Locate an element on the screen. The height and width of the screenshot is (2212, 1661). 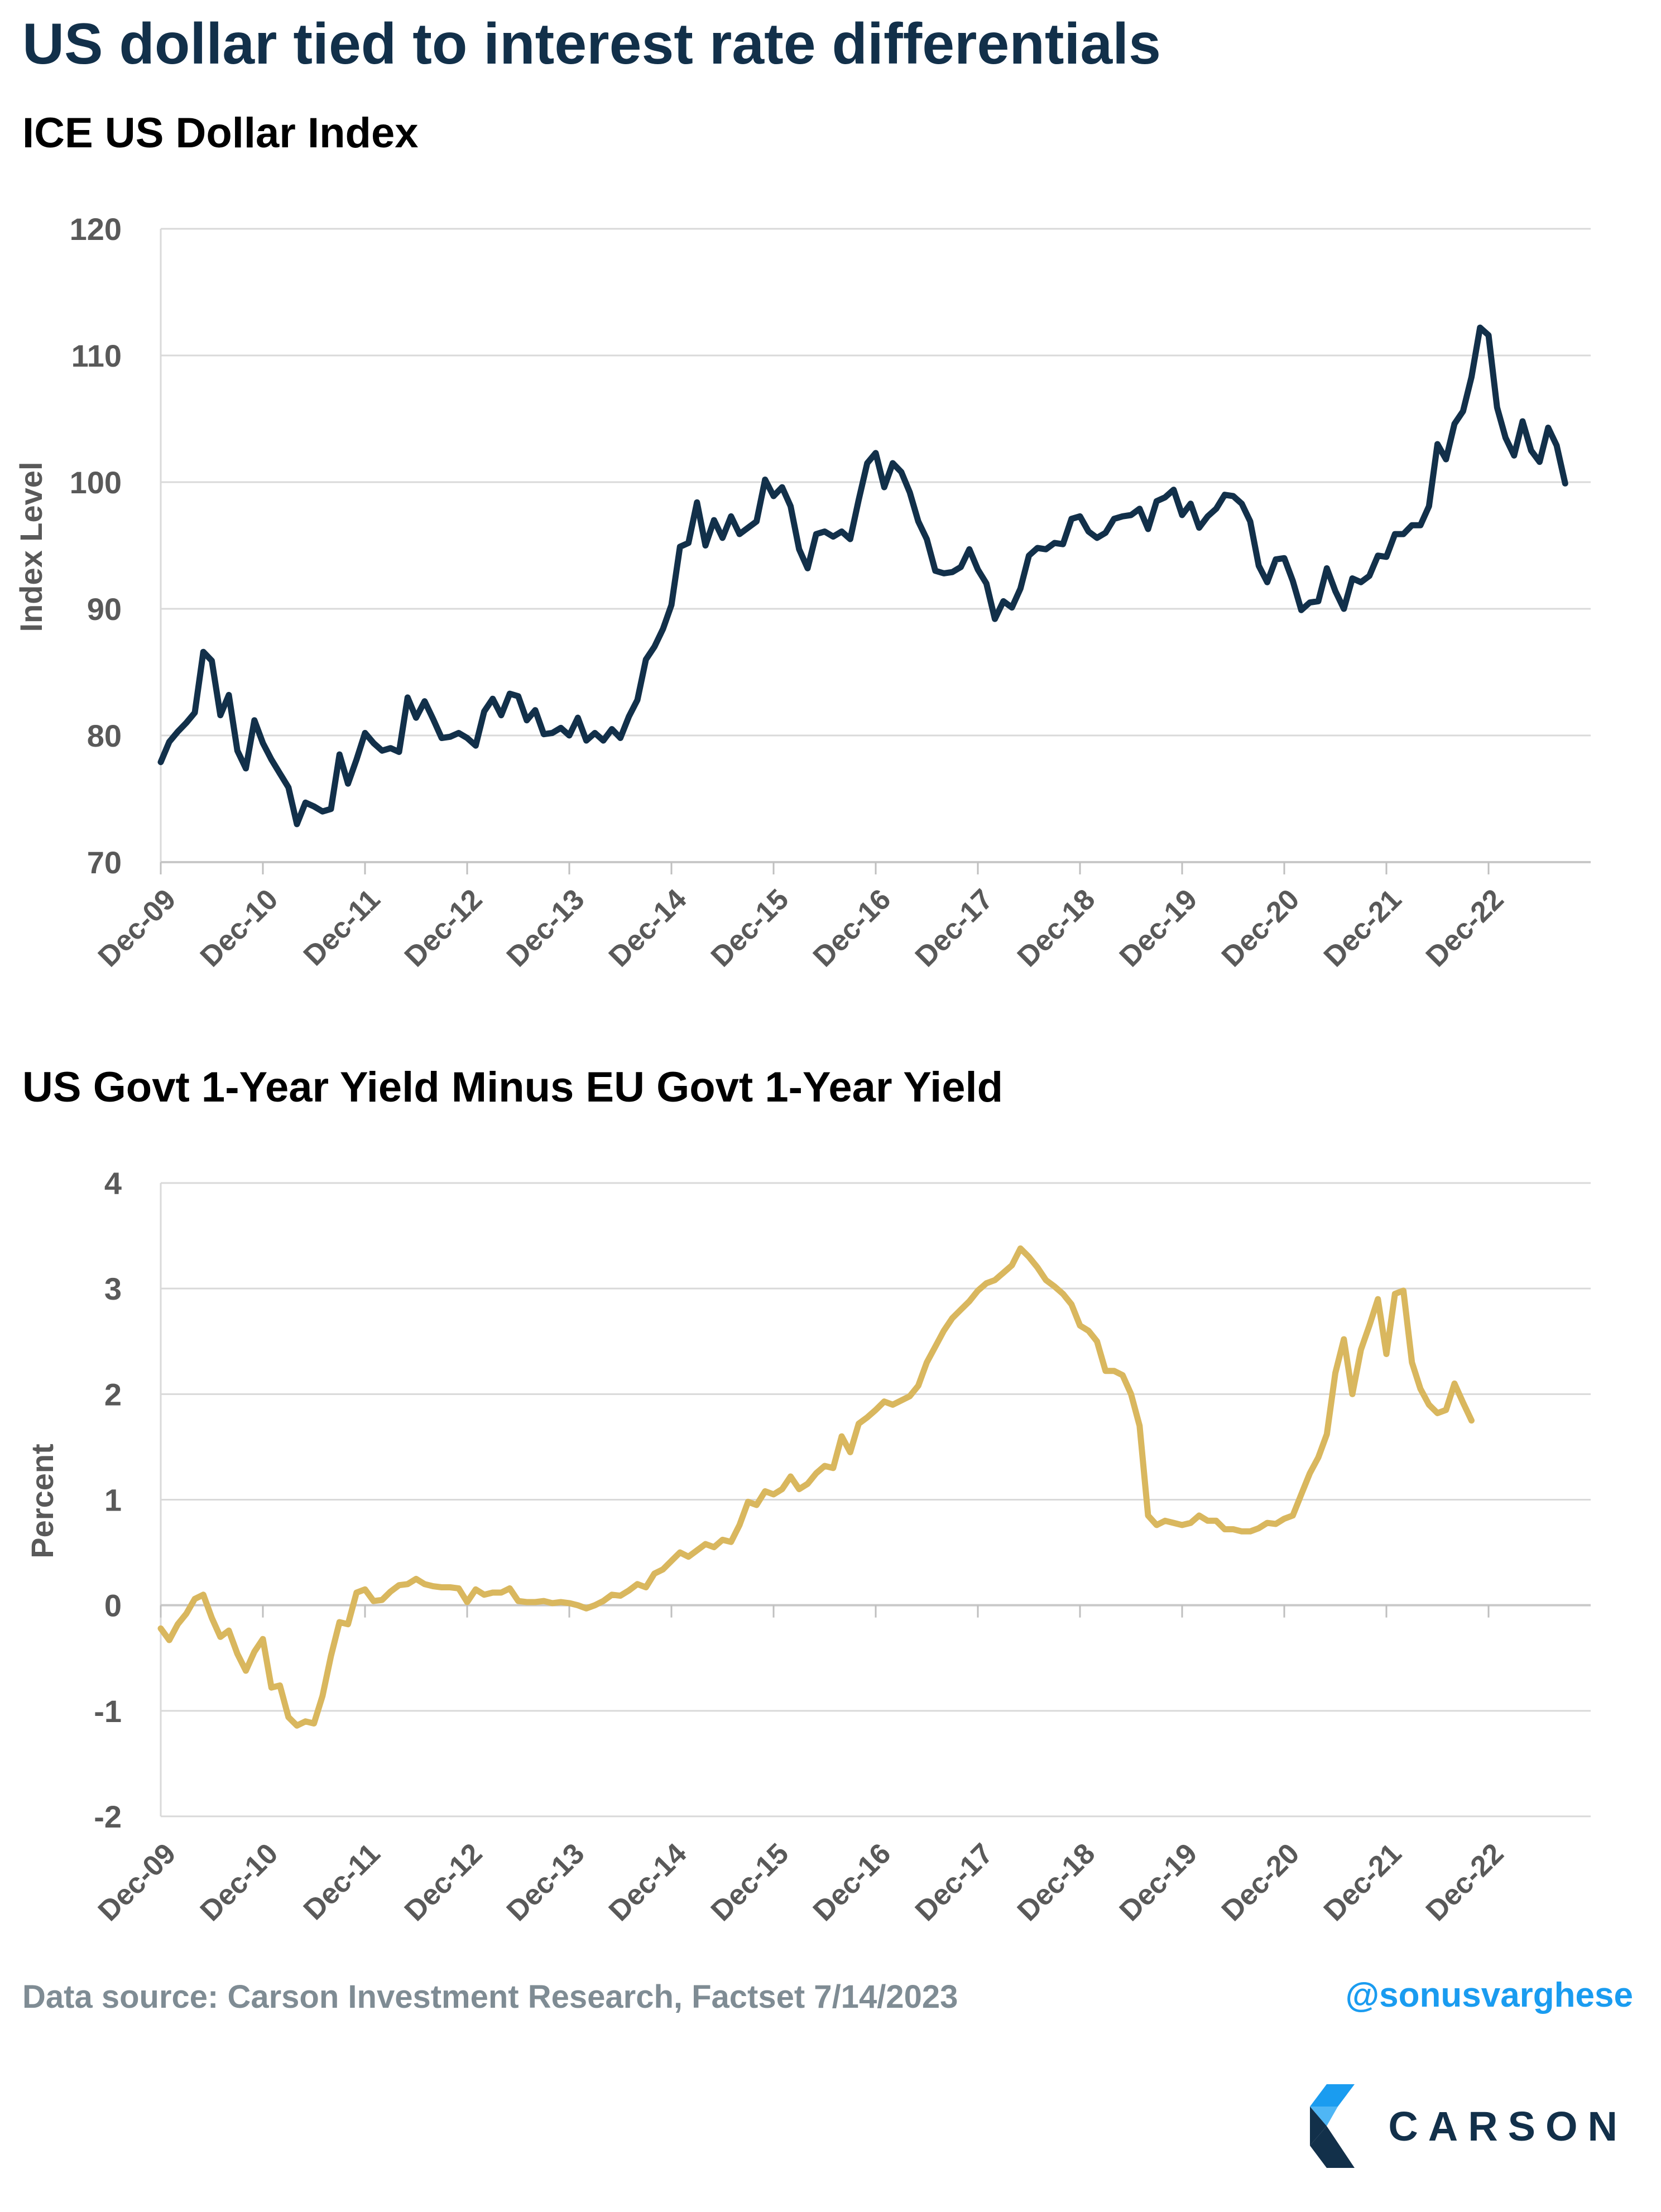
carson-logo: CARSON is located at coordinates (1466, 2126).